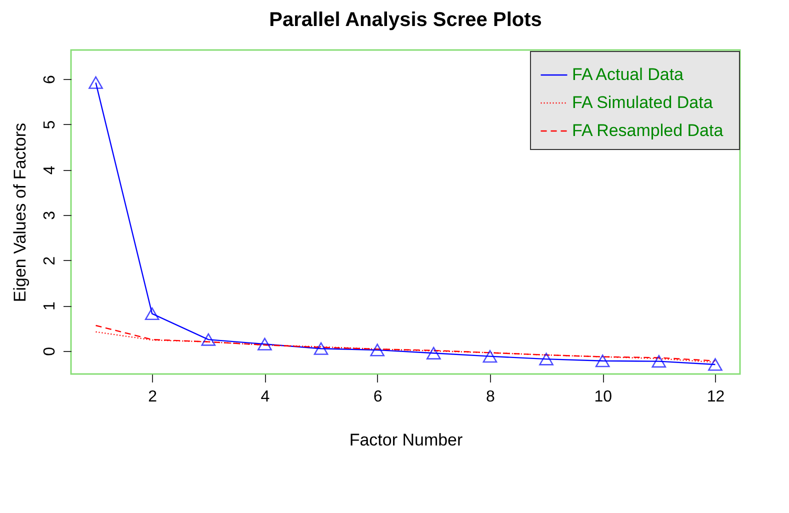 The width and height of the screenshot is (789, 513). Describe the element at coordinates (50, 79) in the screenshot. I see `y-tick-label: 6` at that location.